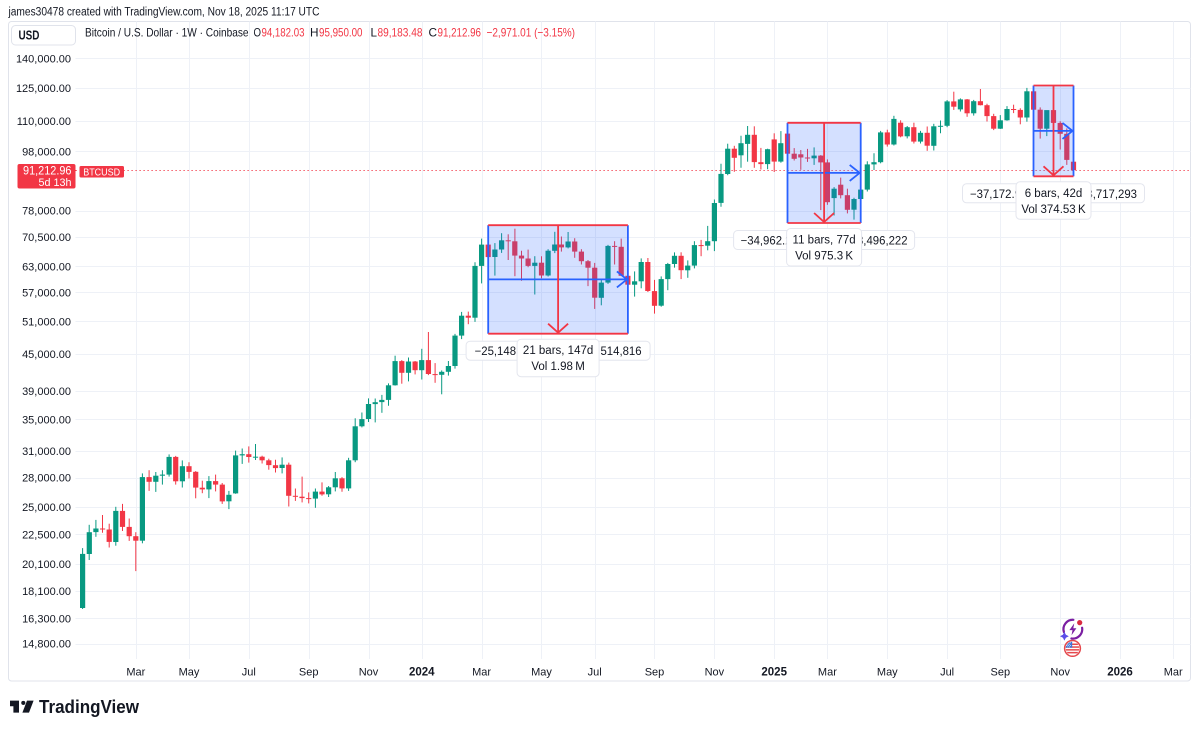 Image resolution: width=1200 pixels, height=737 pixels. What do you see at coordinates (46, 322) in the screenshot?
I see `svg-text: 51,000.00` at bounding box center [46, 322].